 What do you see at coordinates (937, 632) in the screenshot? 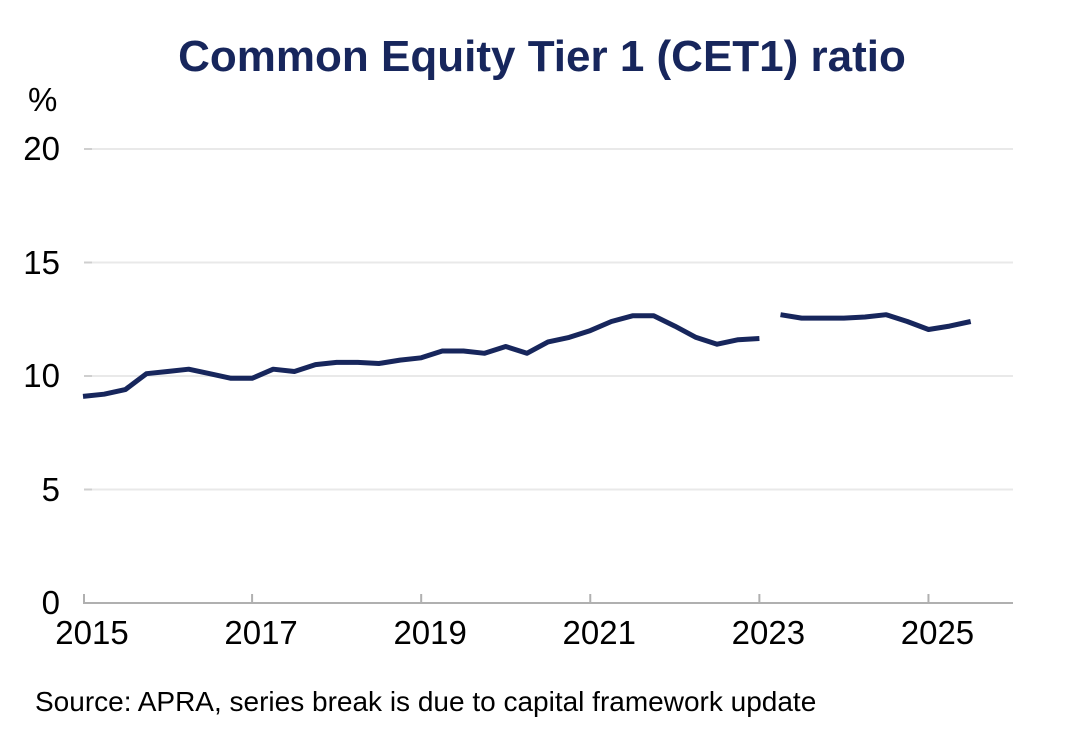
I see `x-tick-label-2025: 2025` at bounding box center [937, 632].